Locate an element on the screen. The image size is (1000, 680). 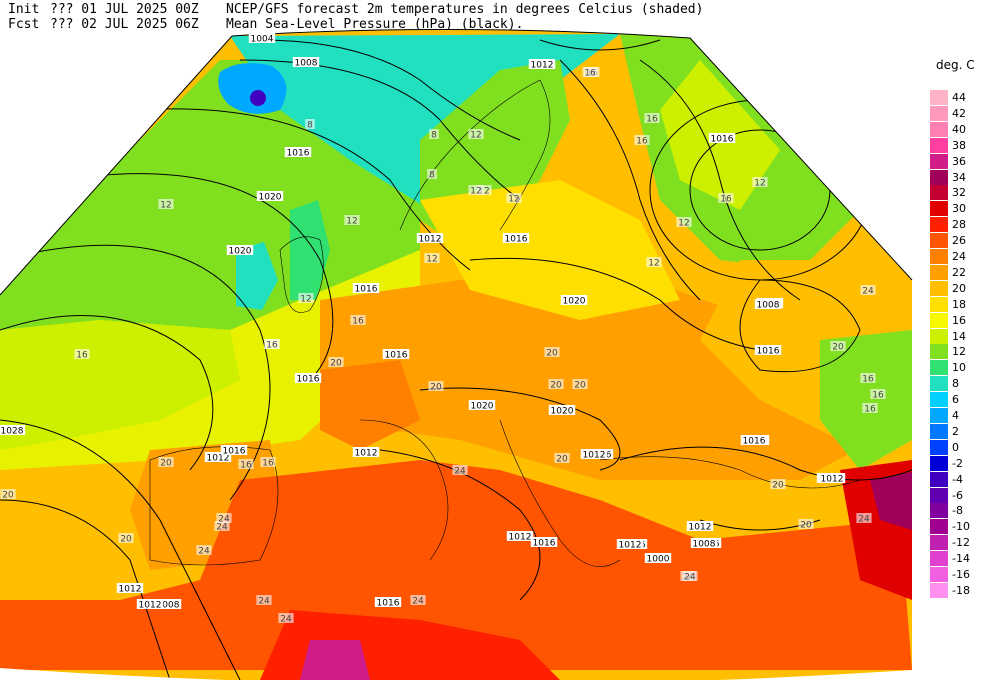
temp-band-36-sahara is located at coordinates (335, 660).